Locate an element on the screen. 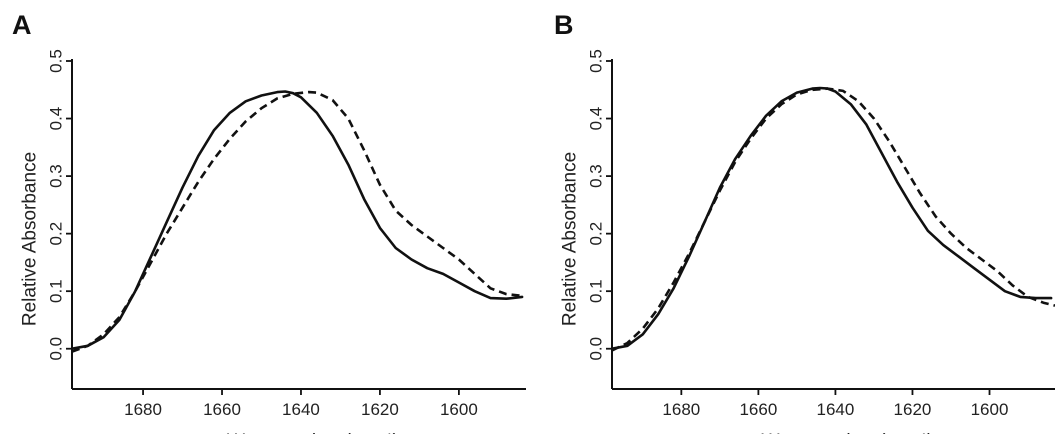 The width and height of the screenshot is (1056, 434). panel-label-b: B is located at coordinates (564, 25).